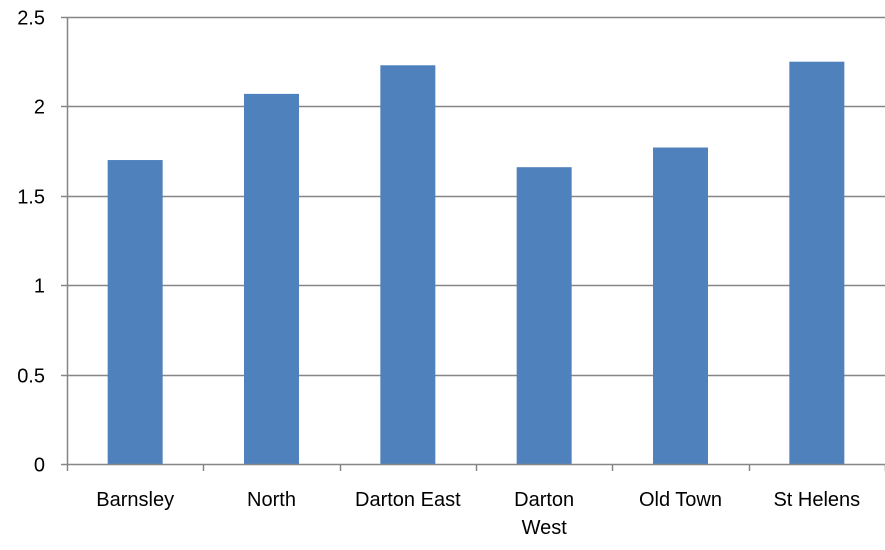  I want to click on x-tick-label: St Helens, so click(816, 500).